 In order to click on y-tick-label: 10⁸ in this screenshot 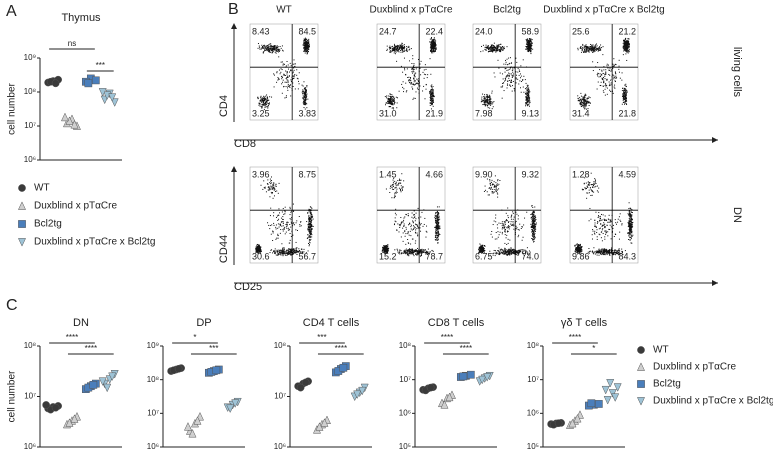, I will do `click(153, 379)`.